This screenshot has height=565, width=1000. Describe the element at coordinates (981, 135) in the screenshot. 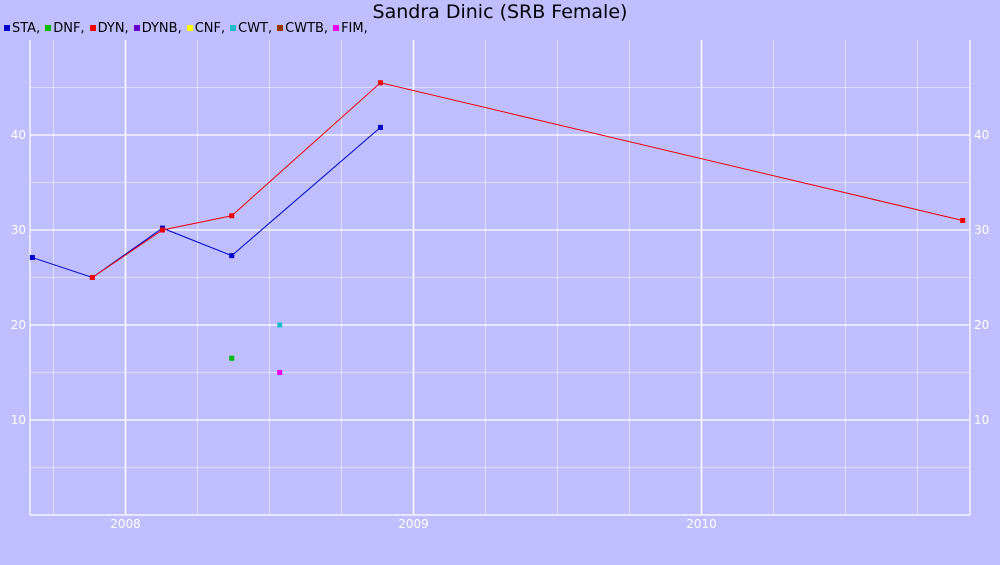

I see `y-tick-label-right: 40` at that location.